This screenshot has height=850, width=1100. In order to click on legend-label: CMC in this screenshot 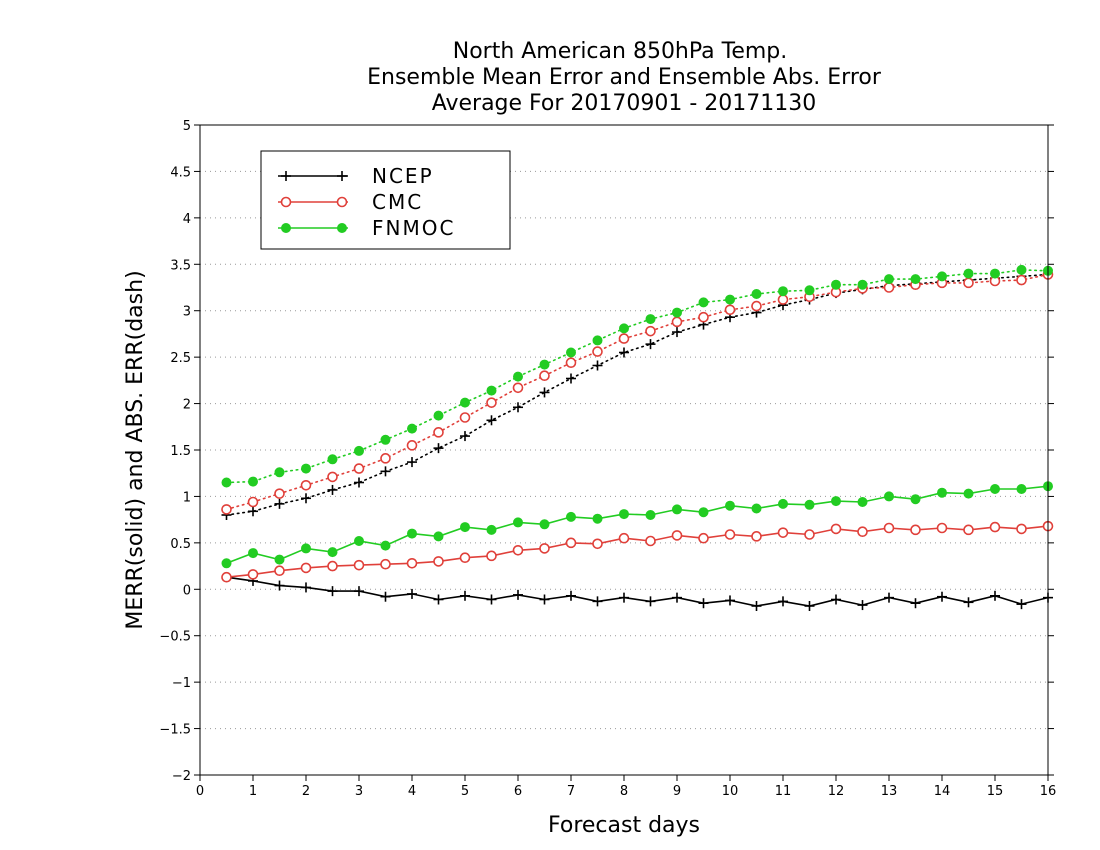, I will do `click(397, 202)`.